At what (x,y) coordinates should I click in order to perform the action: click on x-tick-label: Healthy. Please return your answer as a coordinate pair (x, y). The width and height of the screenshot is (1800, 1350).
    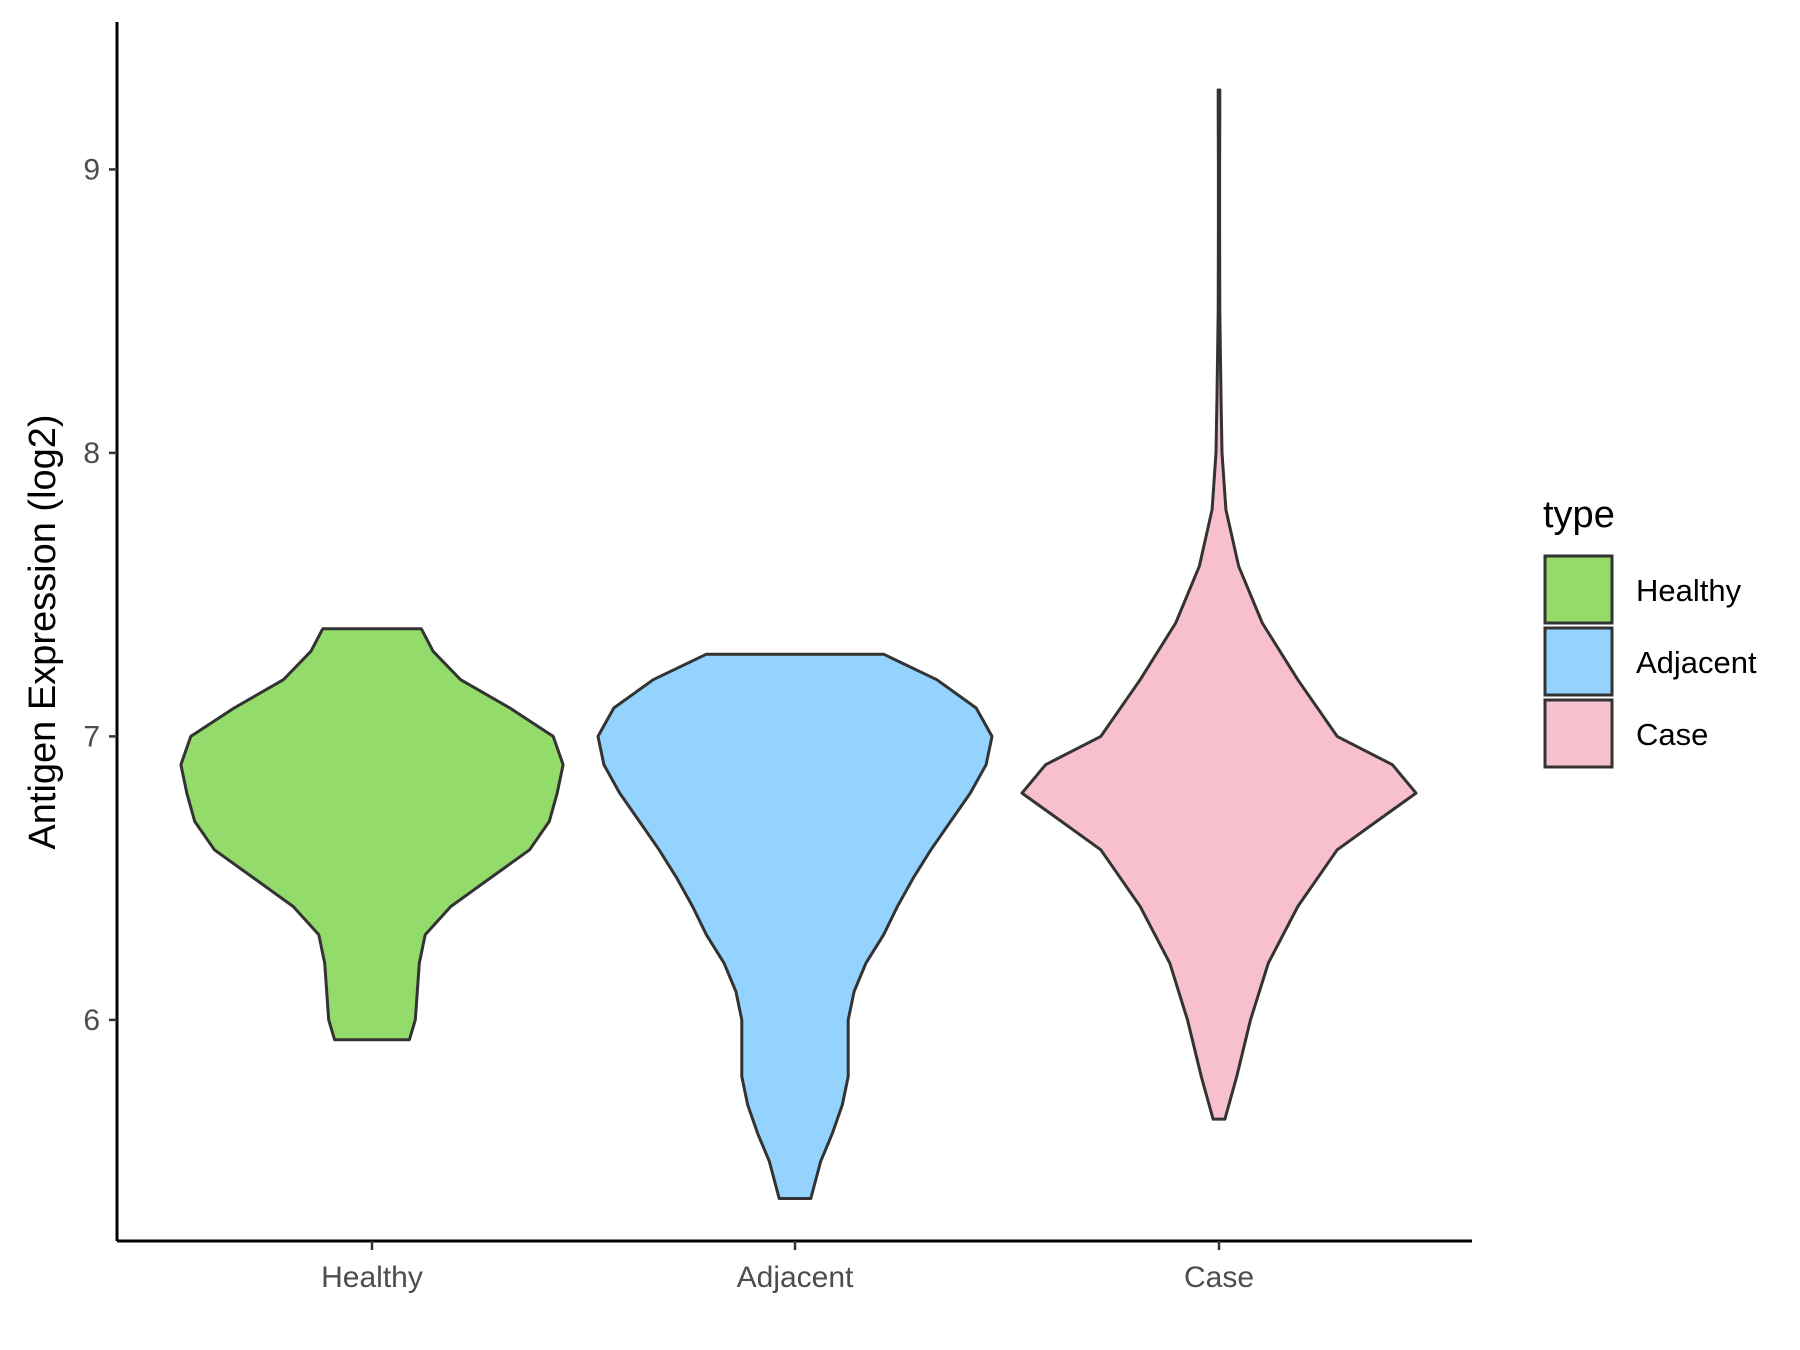
    Looking at the image, I should click on (372, 1277).